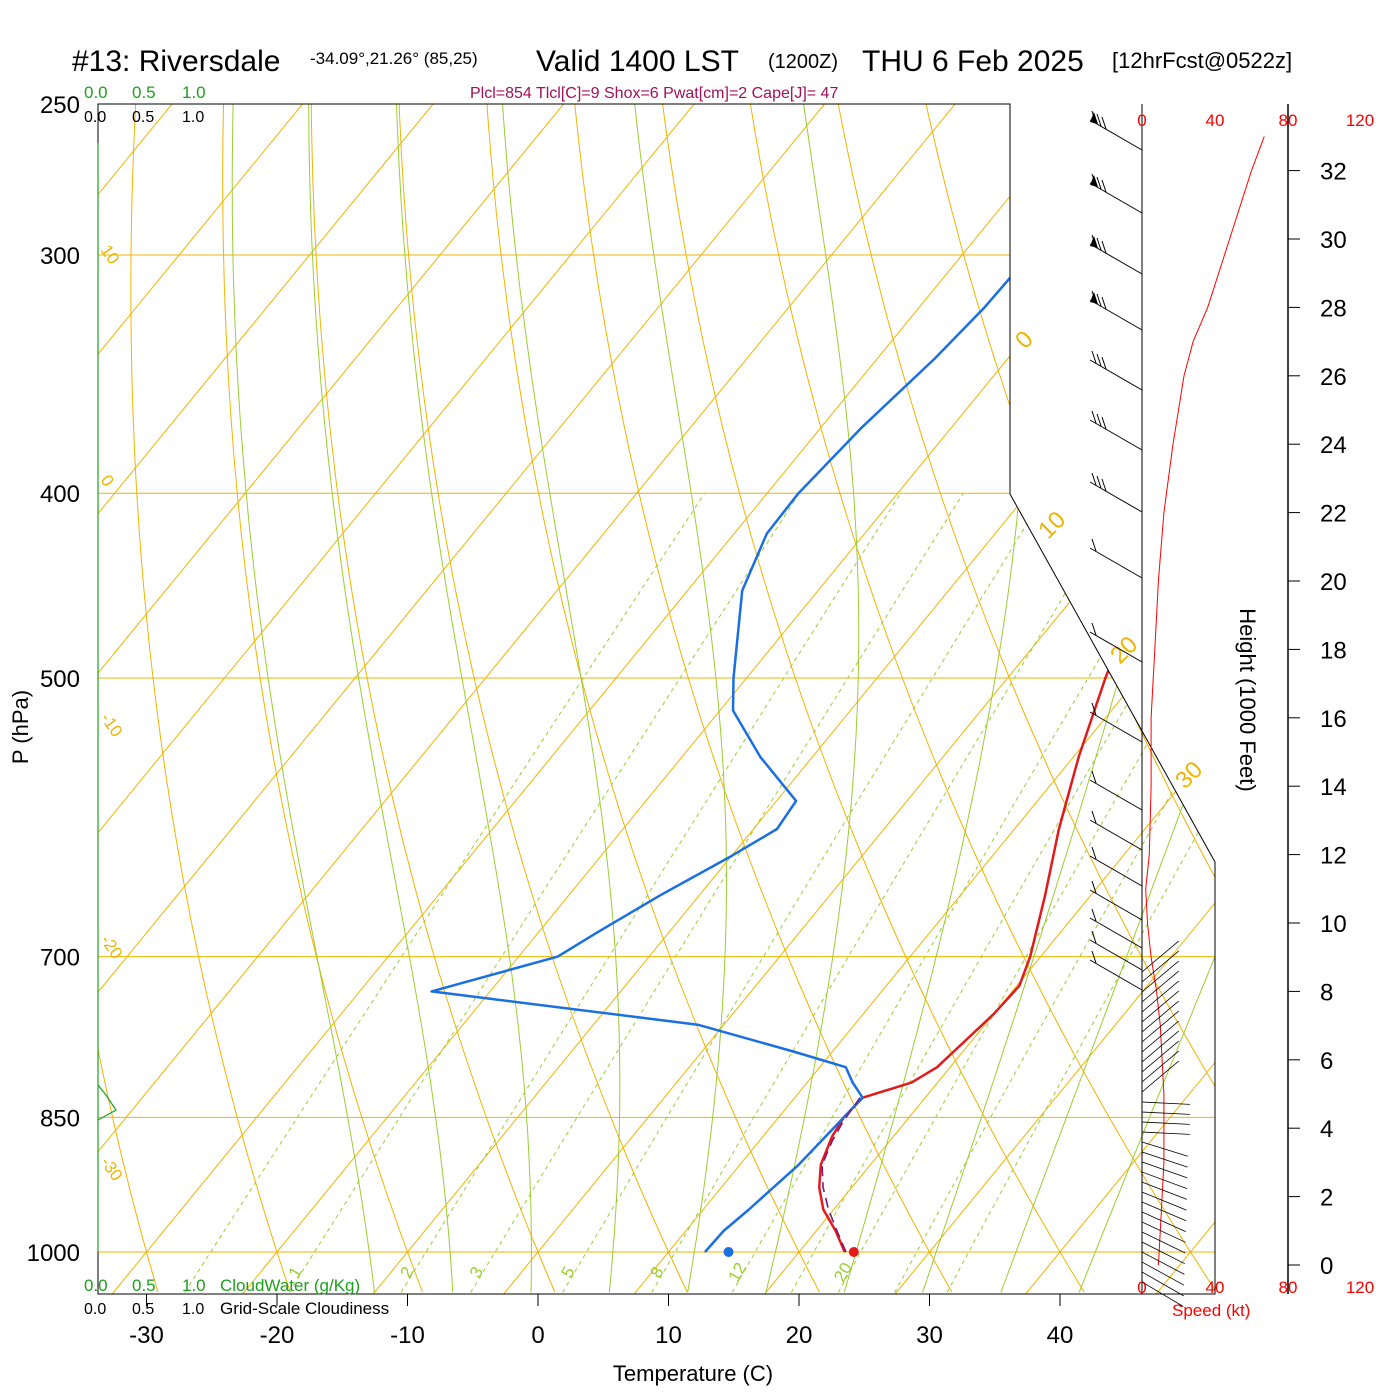 This screenshot has height=1400, width=1400. I want to click on cloudiness-top-tick: 0.0, so click(95, 117).